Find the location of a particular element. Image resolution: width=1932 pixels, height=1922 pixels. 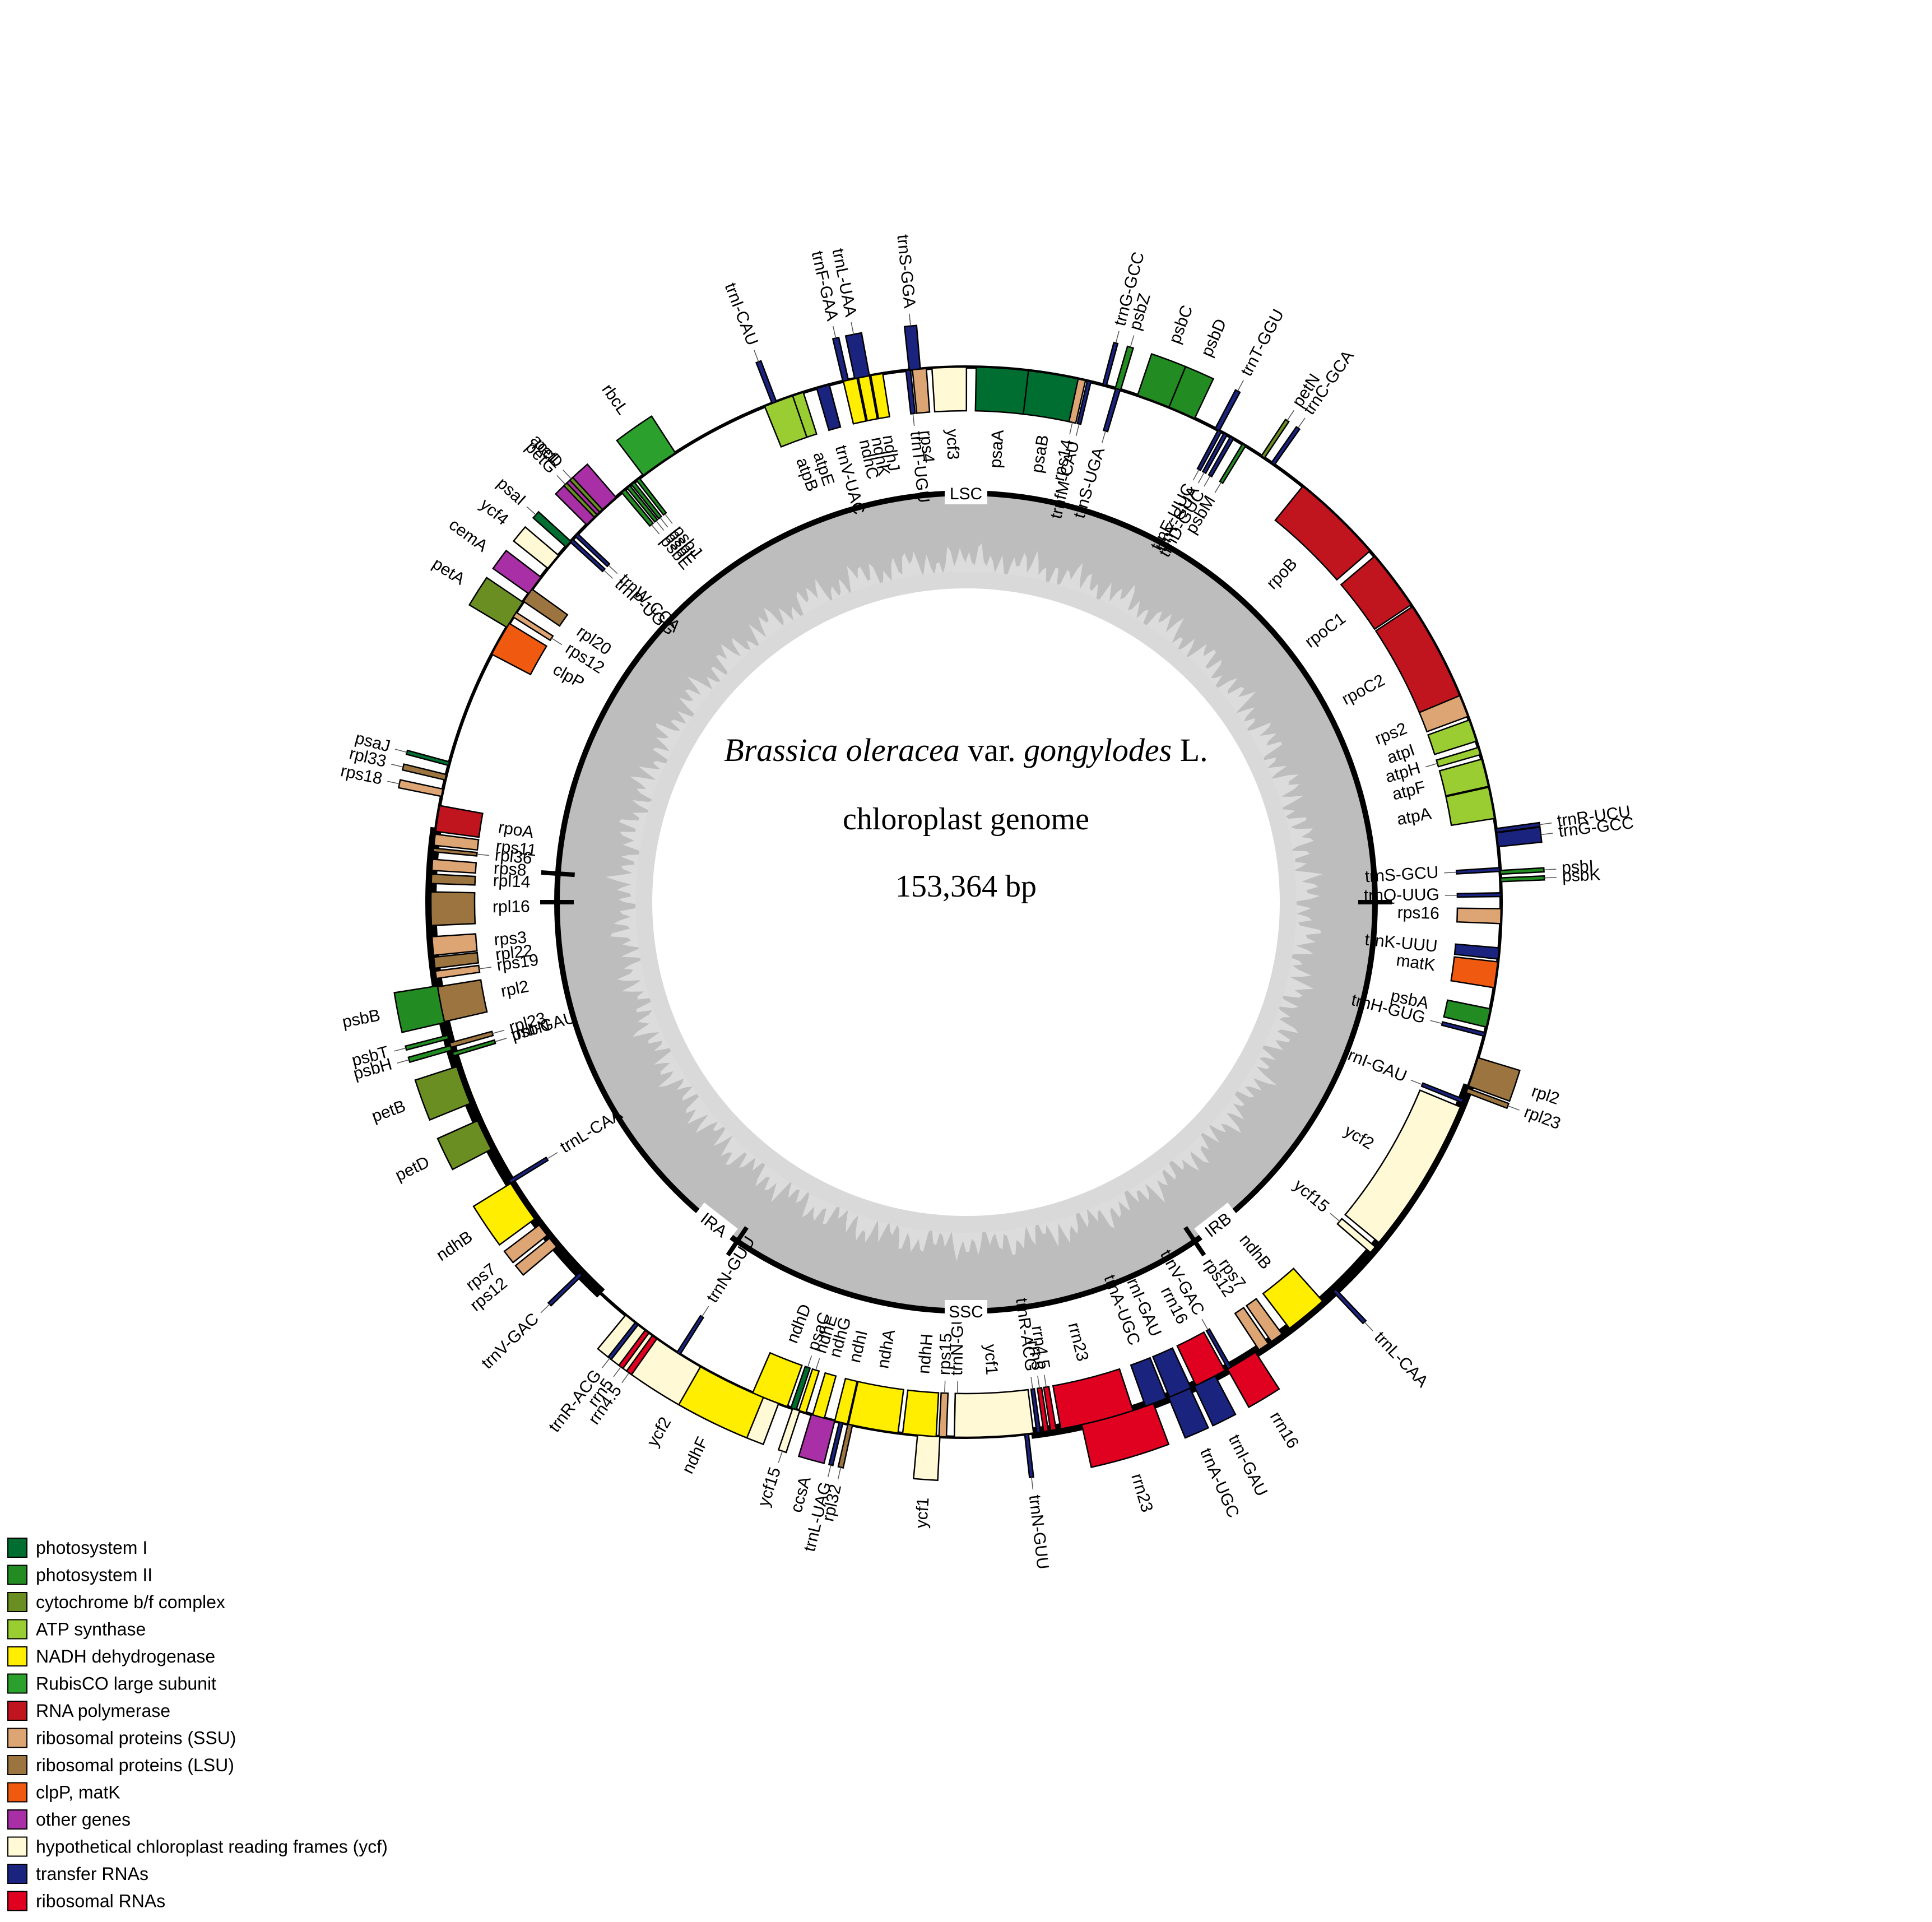

gene-label: trnL-CAA is located at coordinates (1402, 1359).